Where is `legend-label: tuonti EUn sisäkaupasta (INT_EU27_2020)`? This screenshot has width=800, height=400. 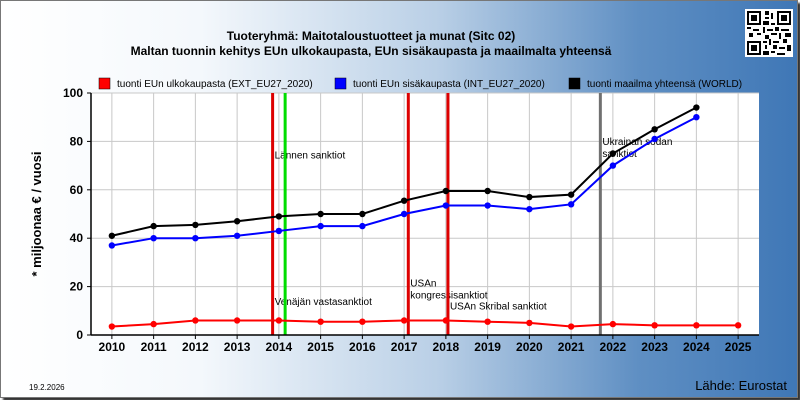
legend-label: tuonti EUn sisäkaupasta (INT_EU27_2020) is located at coordinates (449, 84).